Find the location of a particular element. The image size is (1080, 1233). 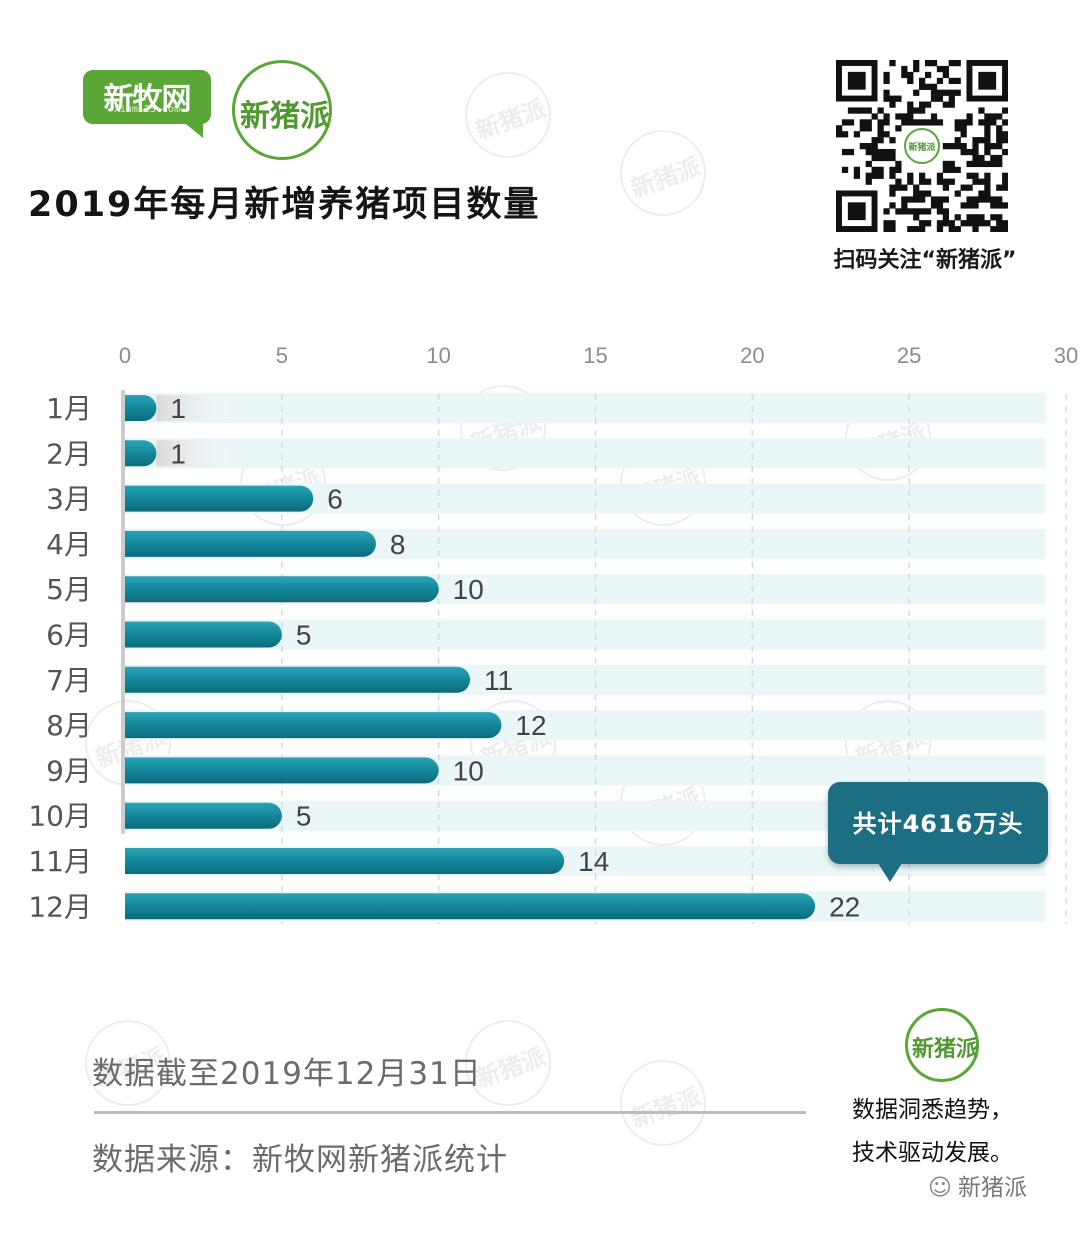

y-category-label: 8月 is located at coordinates (69, 725).